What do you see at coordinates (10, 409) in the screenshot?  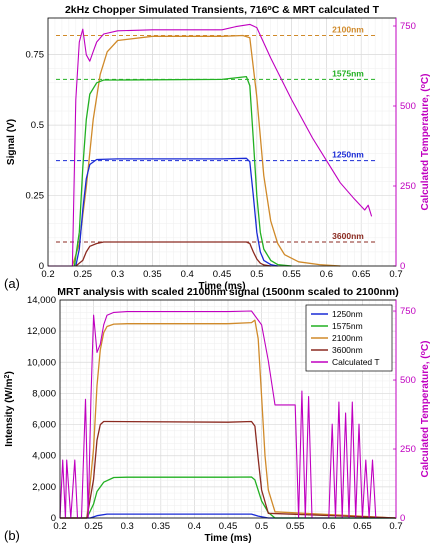 I see `y-axis-title: Intensity (W/m2)` at bounding box center [10, 409].